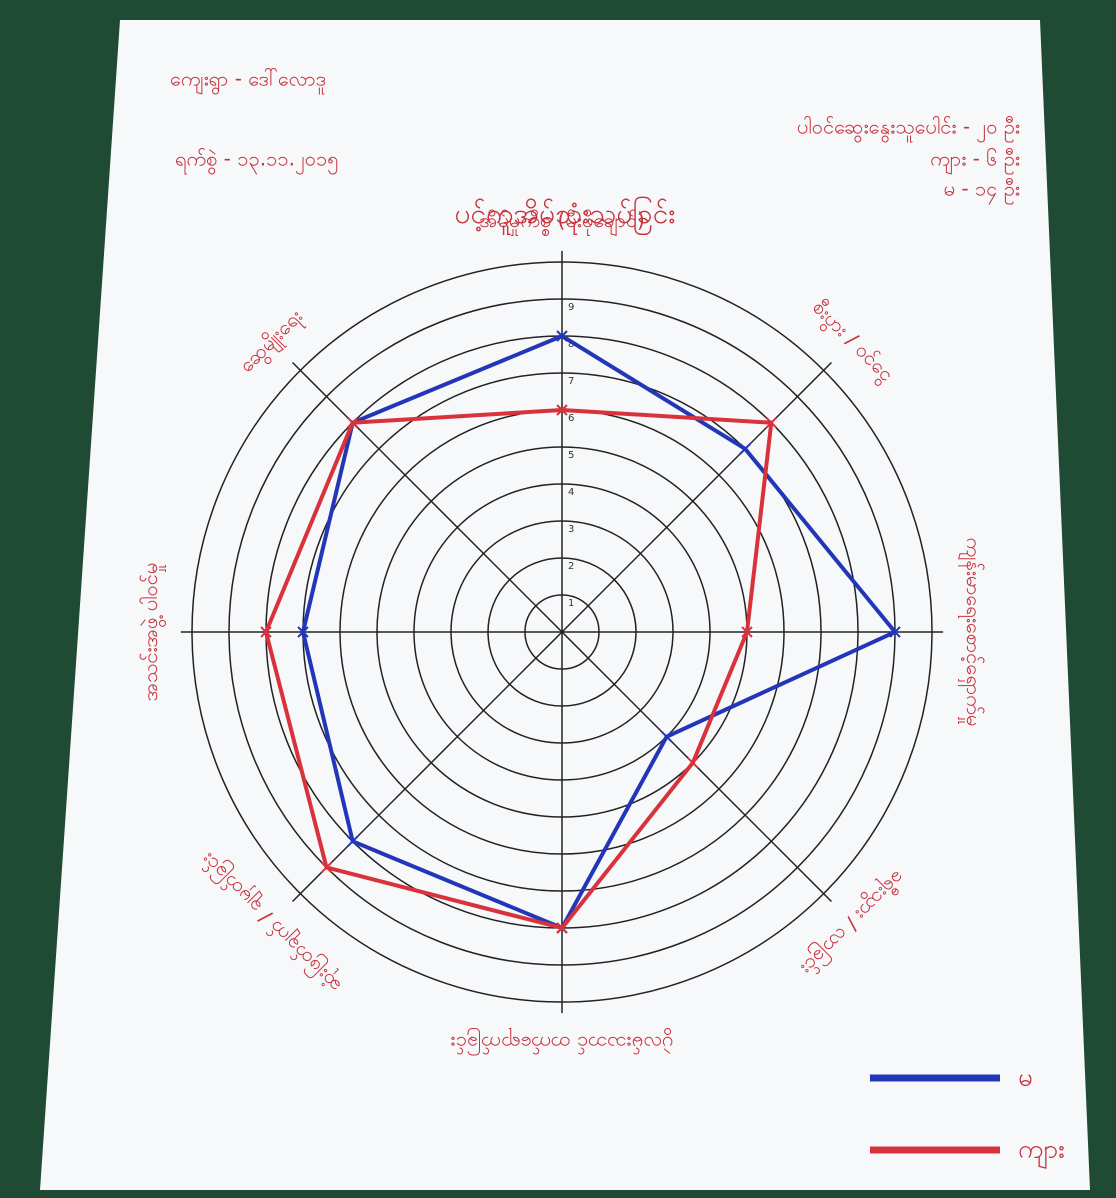 The height and width of the screenshot is (1198, 1116). I want to click on date: ရက်စွဲ - ၁၃.၁၁.၂၀၁၅, so click(257, 161).